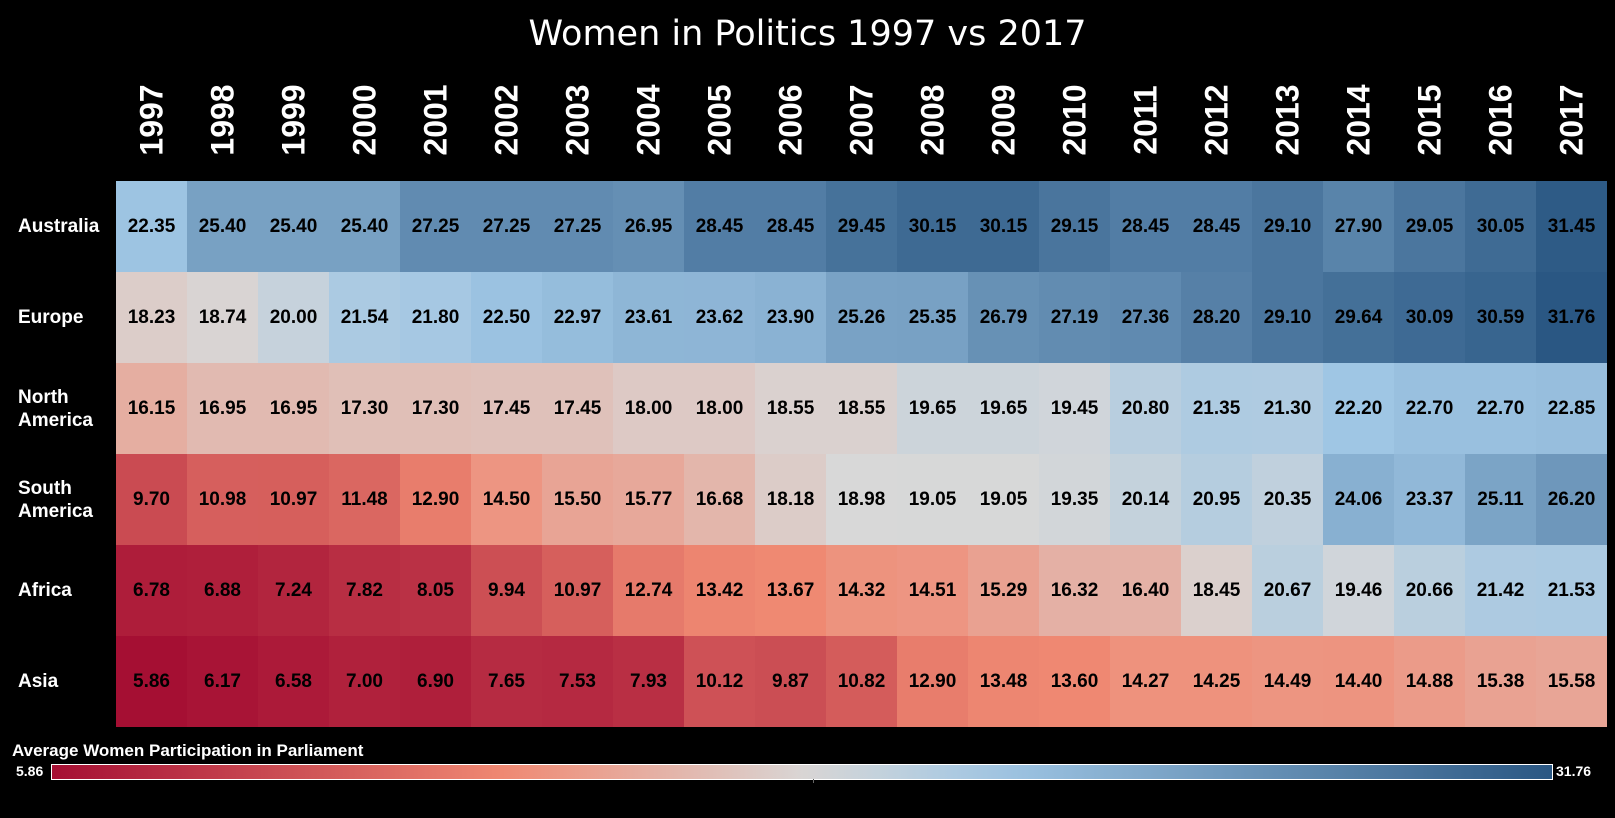 This screenshot has height=818, width=1615. I want to click on heatmap-cell: 7.82, so click(364, 590).